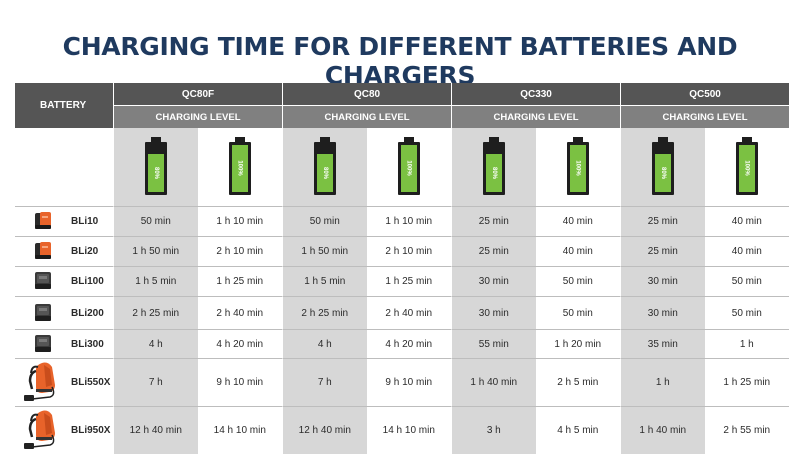 This screenshot has height=475, width=800. Describe the element at coordinates (92, 312) in the screenshot. I see `battery-name: BLi200` at that location.